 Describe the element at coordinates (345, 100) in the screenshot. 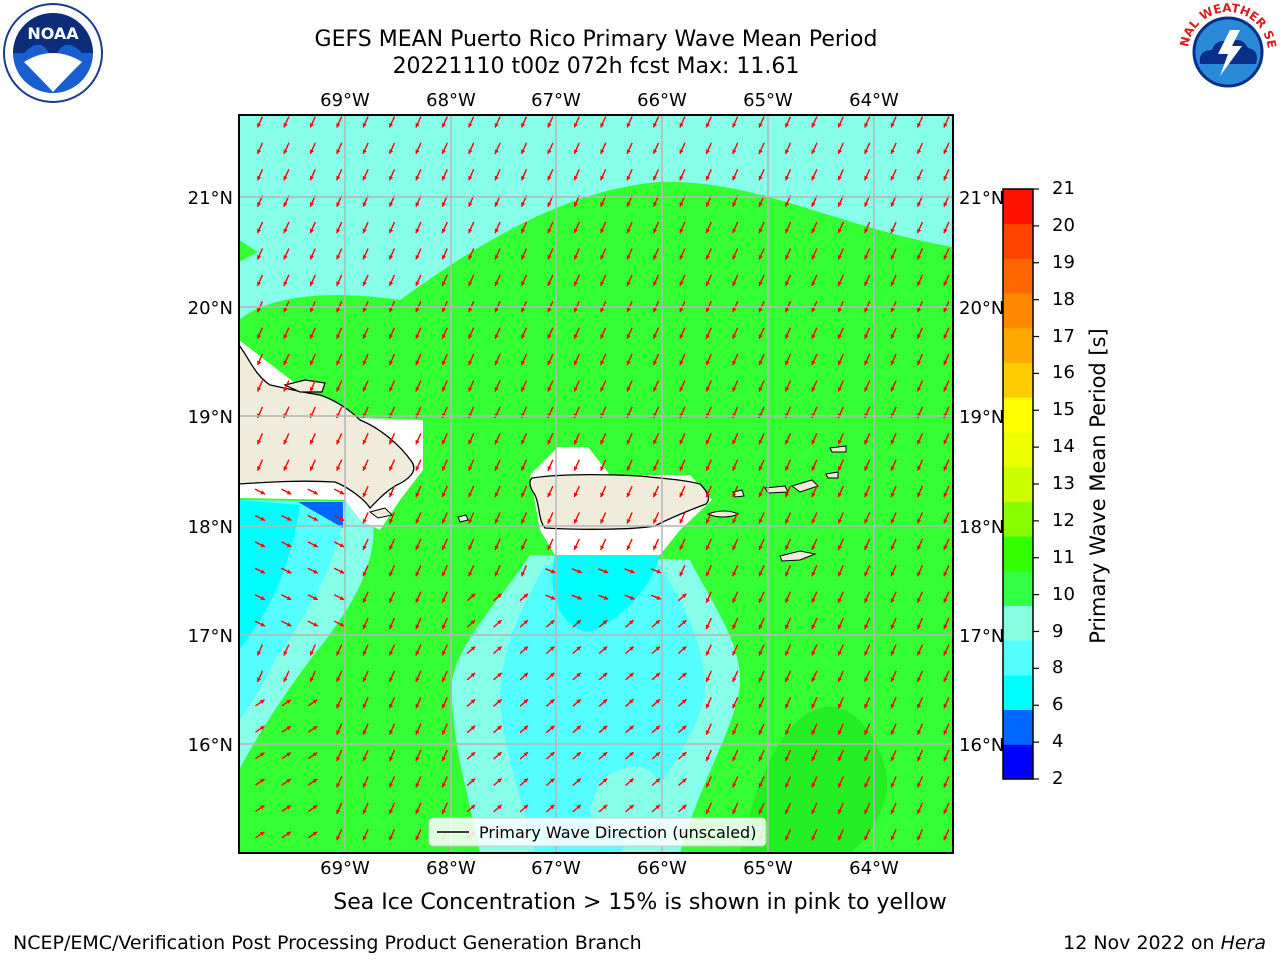

I see `lon-label-top: 69°W` at that location.